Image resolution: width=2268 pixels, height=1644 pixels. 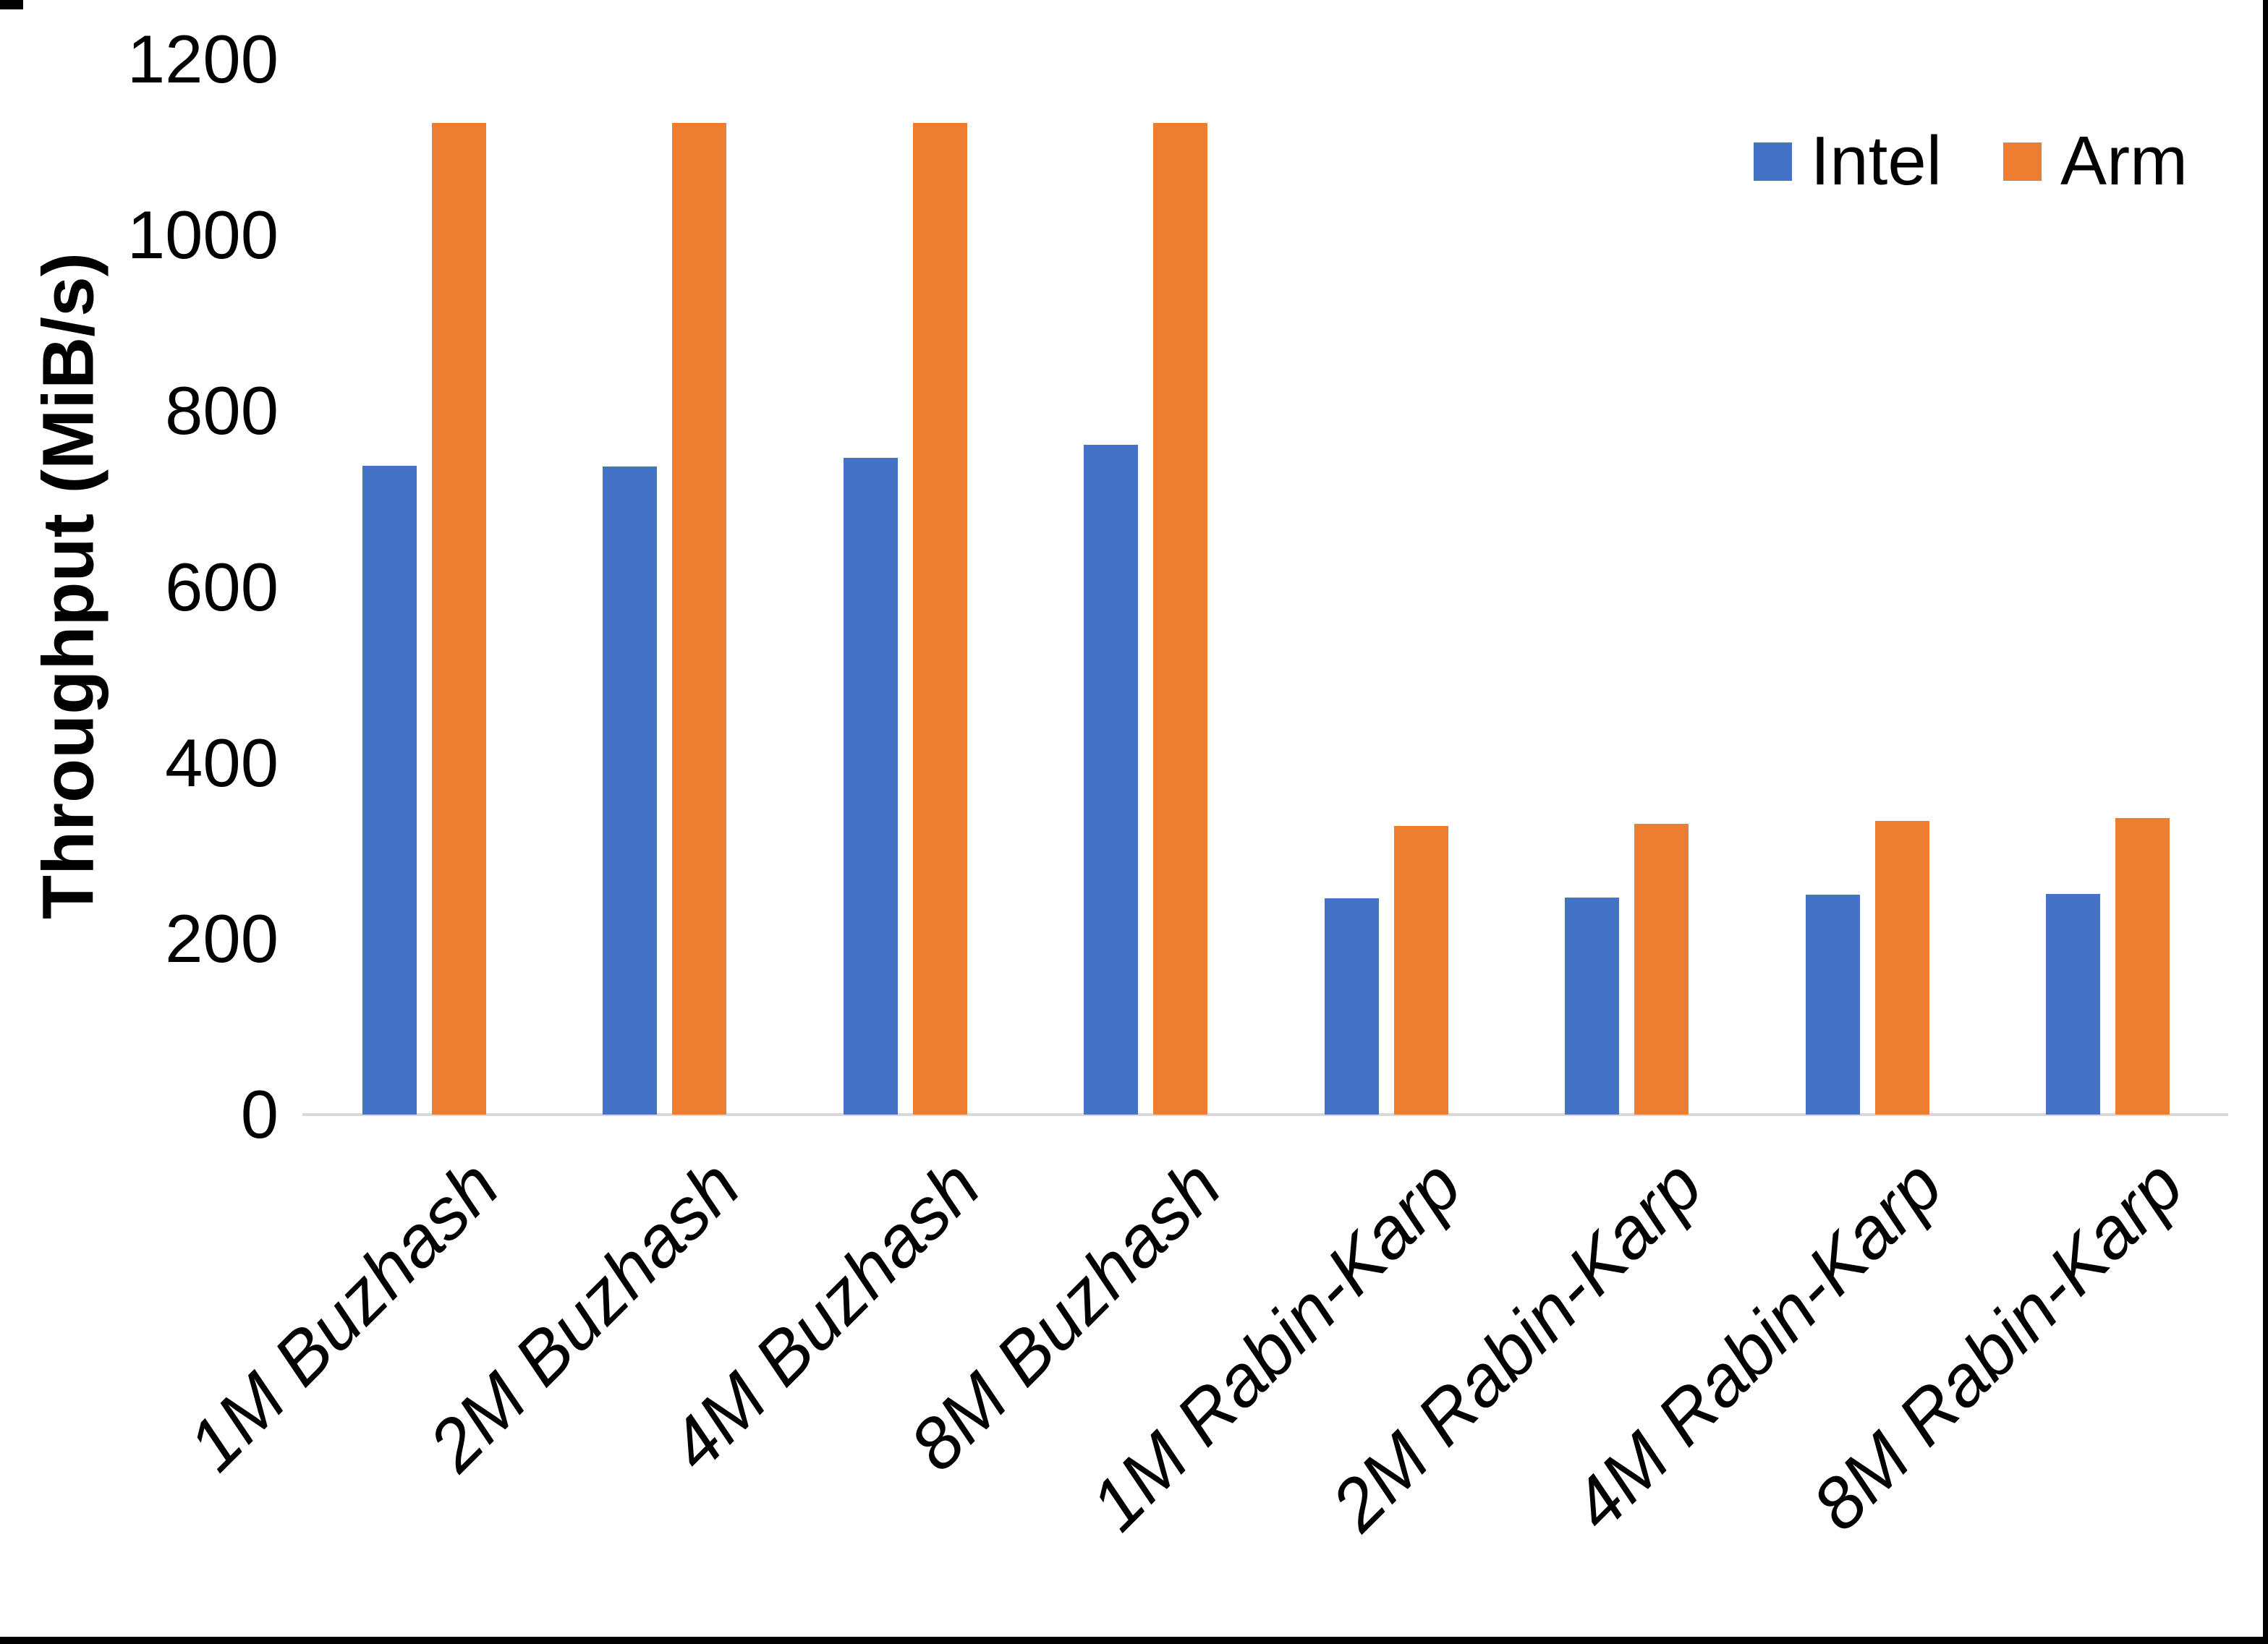 I want to click on legend: Intel Arm, so click(x=1970, y=161).